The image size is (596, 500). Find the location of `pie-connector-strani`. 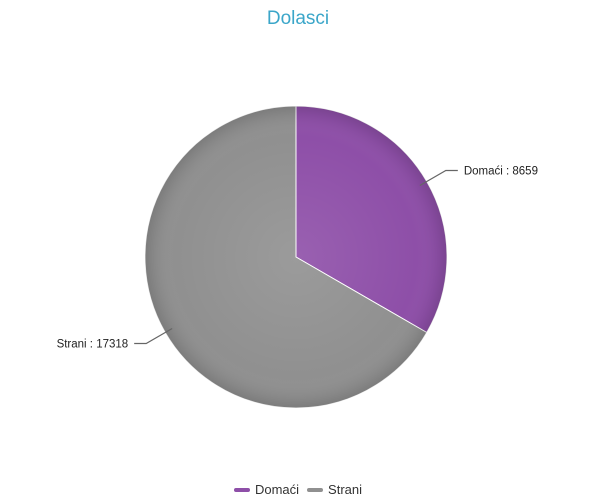

pie-connector-strani is located at coordinates (153, 336).